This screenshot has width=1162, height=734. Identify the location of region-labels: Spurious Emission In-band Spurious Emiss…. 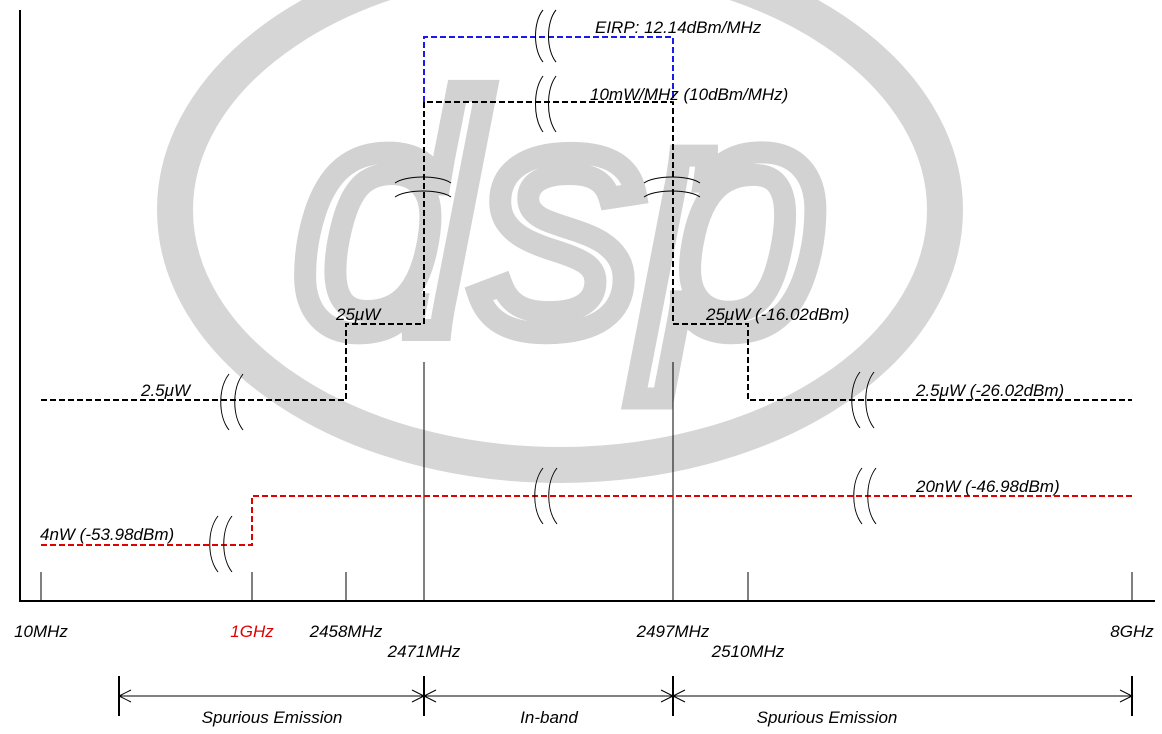
(550, 717).